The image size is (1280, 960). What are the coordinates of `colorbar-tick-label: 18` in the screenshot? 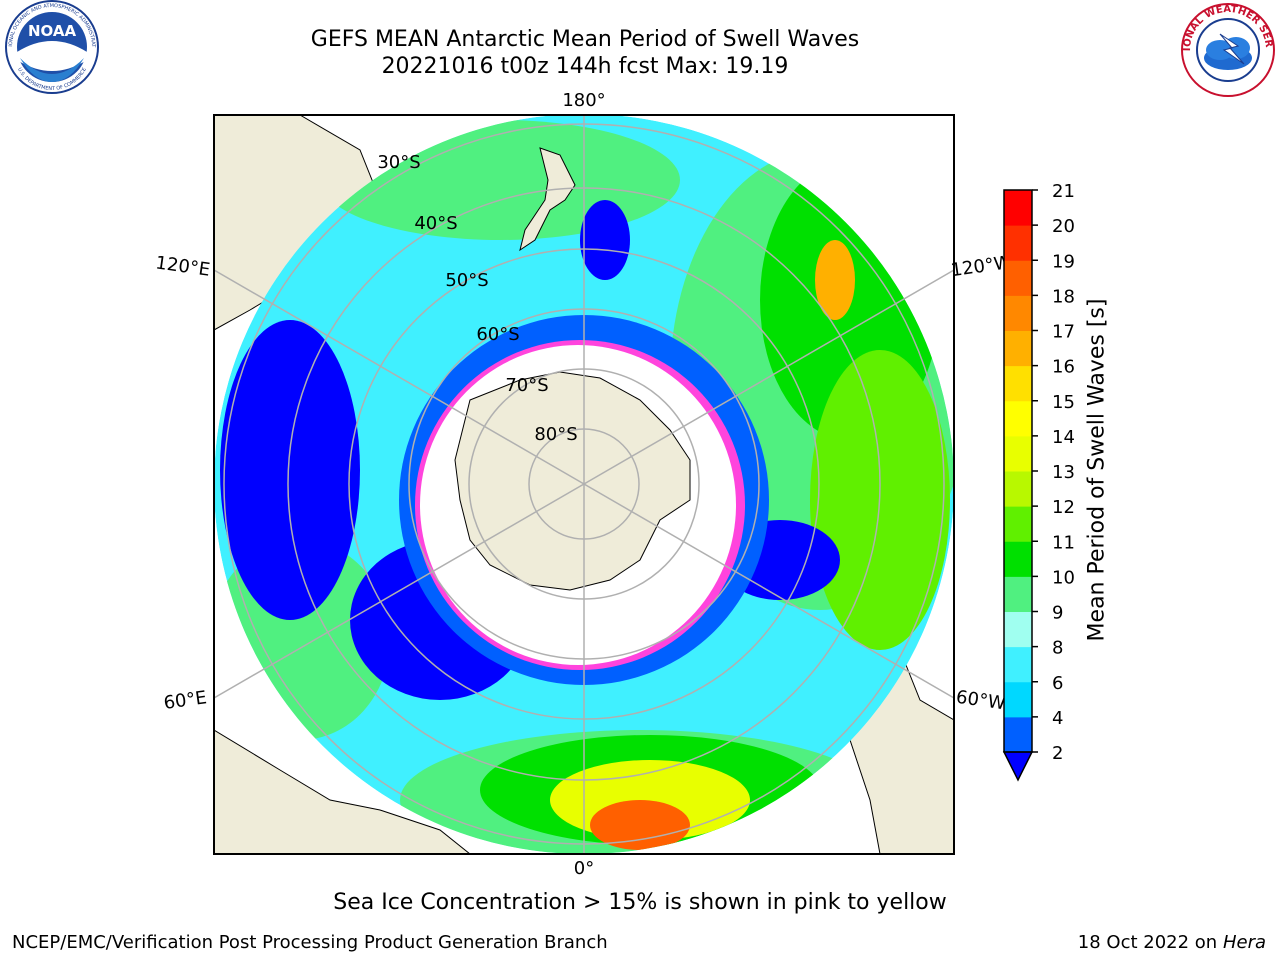 It's located at (1063, 296).